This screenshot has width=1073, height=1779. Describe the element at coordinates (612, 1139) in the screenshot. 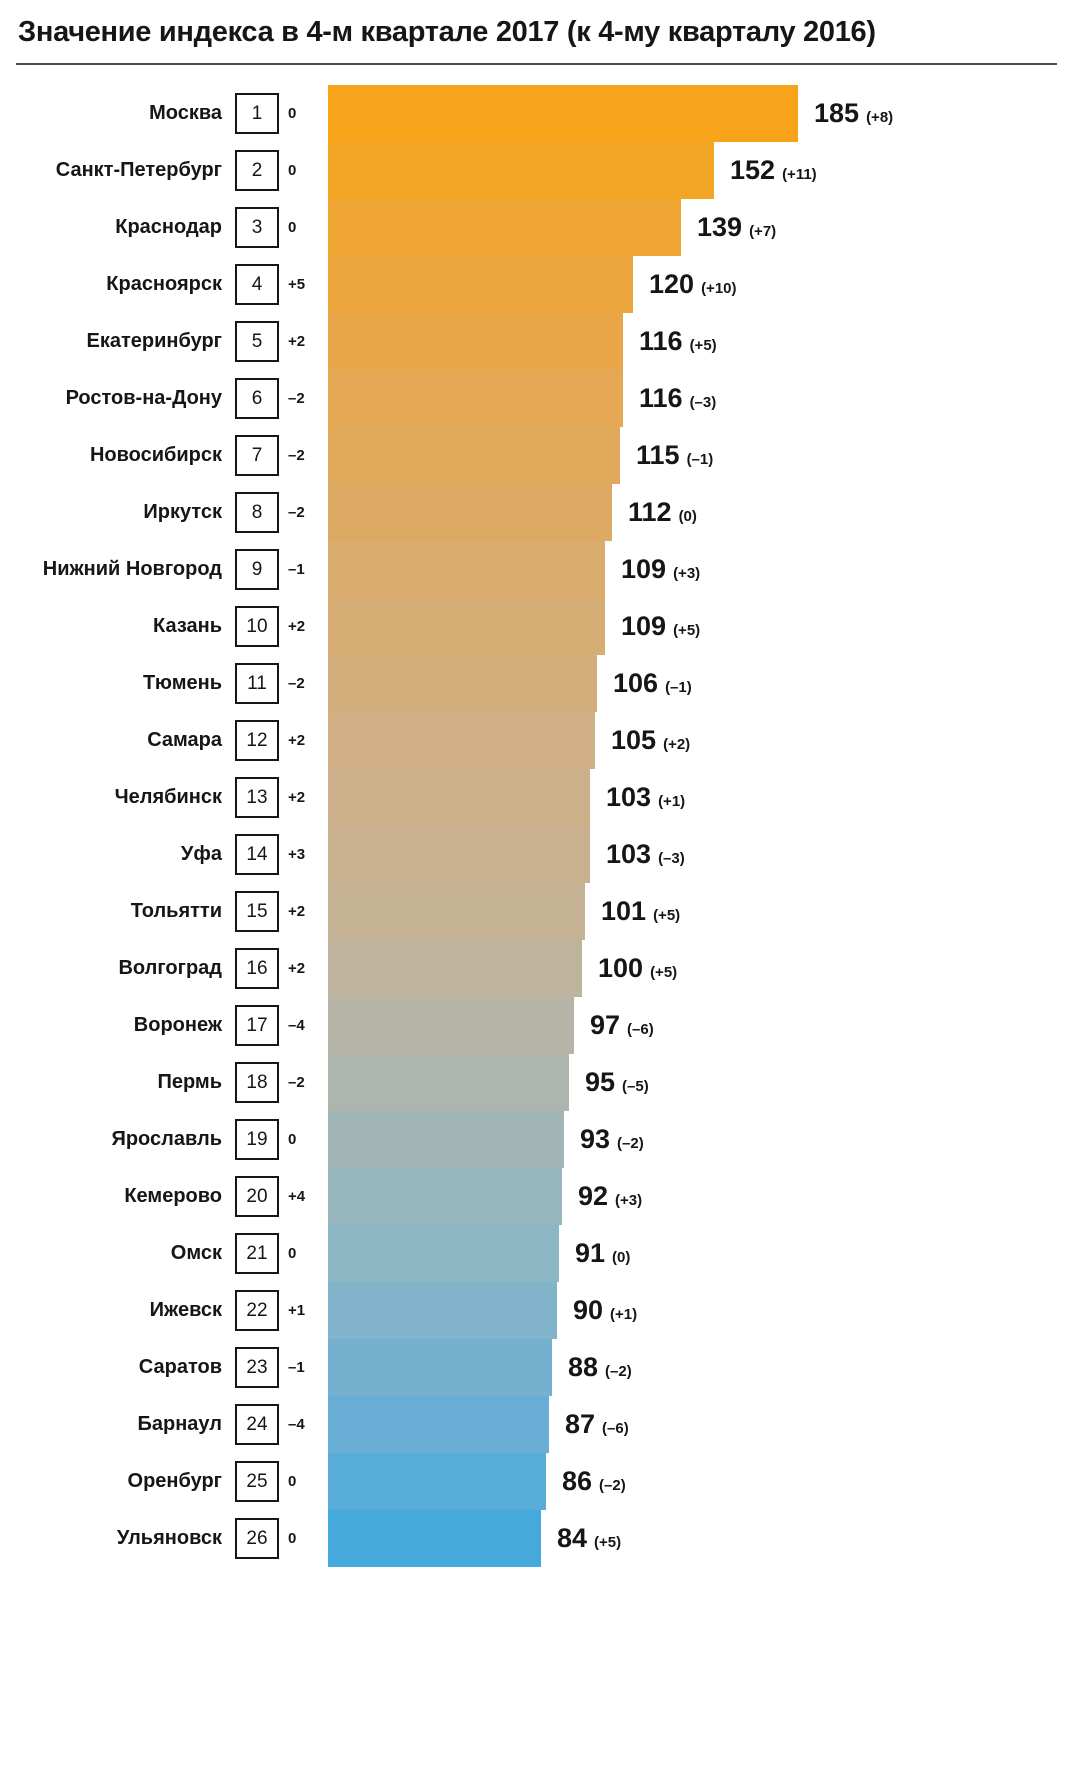

I see `value-label: 93 (–2)` at that location.